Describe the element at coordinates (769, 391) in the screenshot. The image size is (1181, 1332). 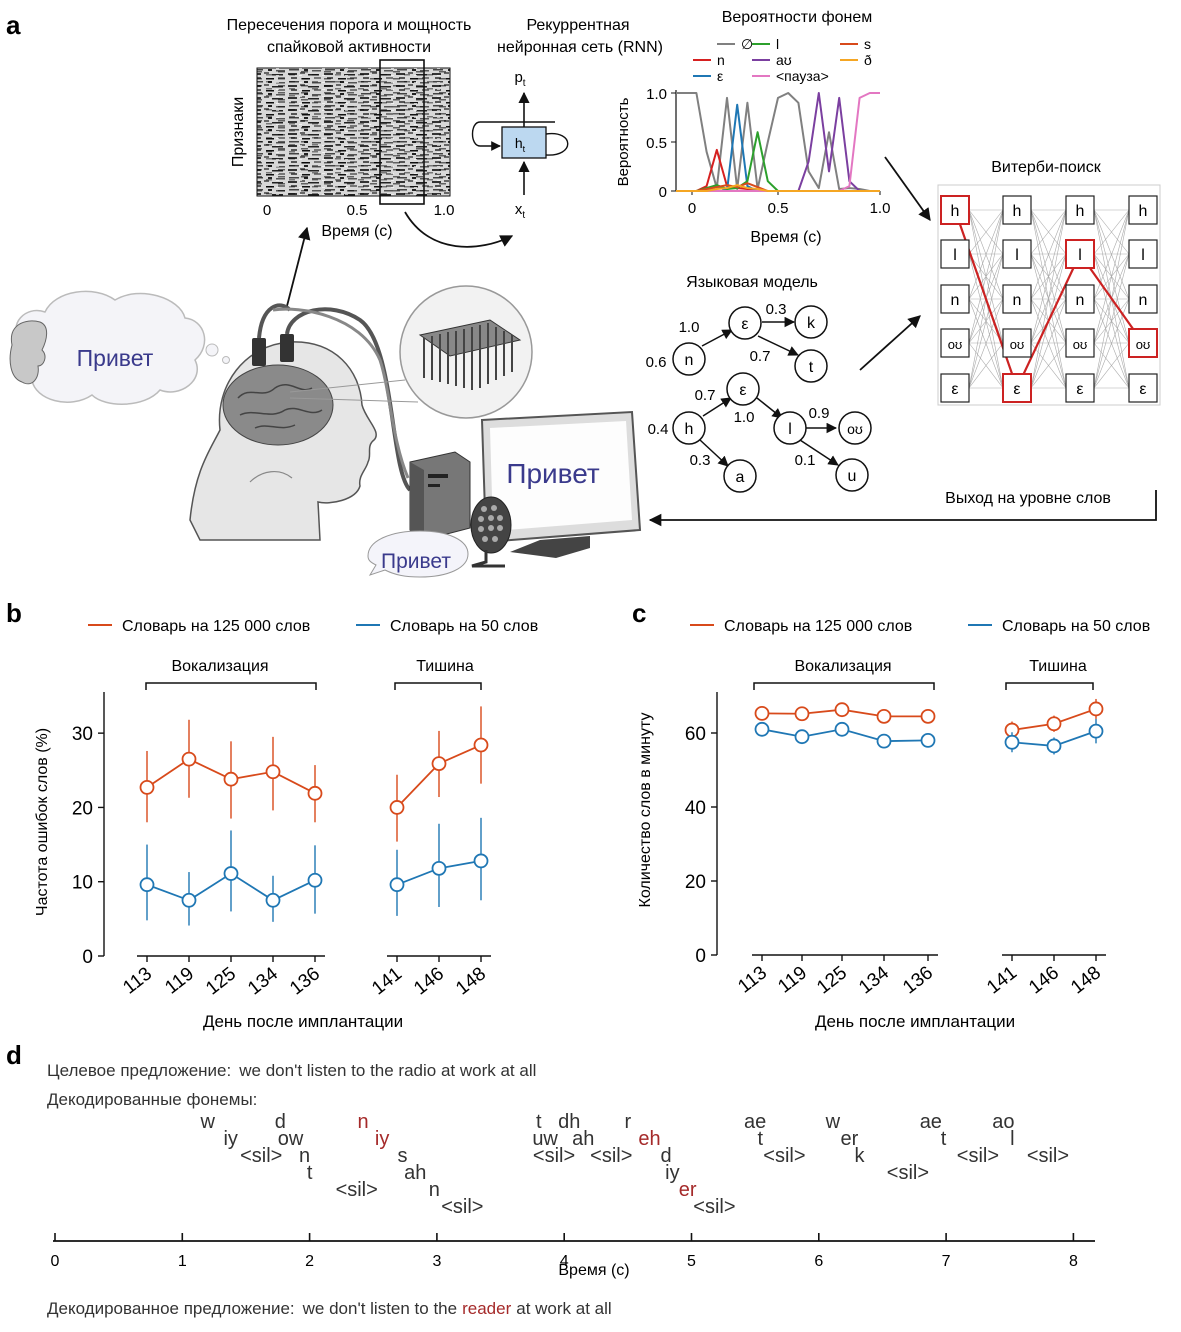
I see `lm-edges` at that location.